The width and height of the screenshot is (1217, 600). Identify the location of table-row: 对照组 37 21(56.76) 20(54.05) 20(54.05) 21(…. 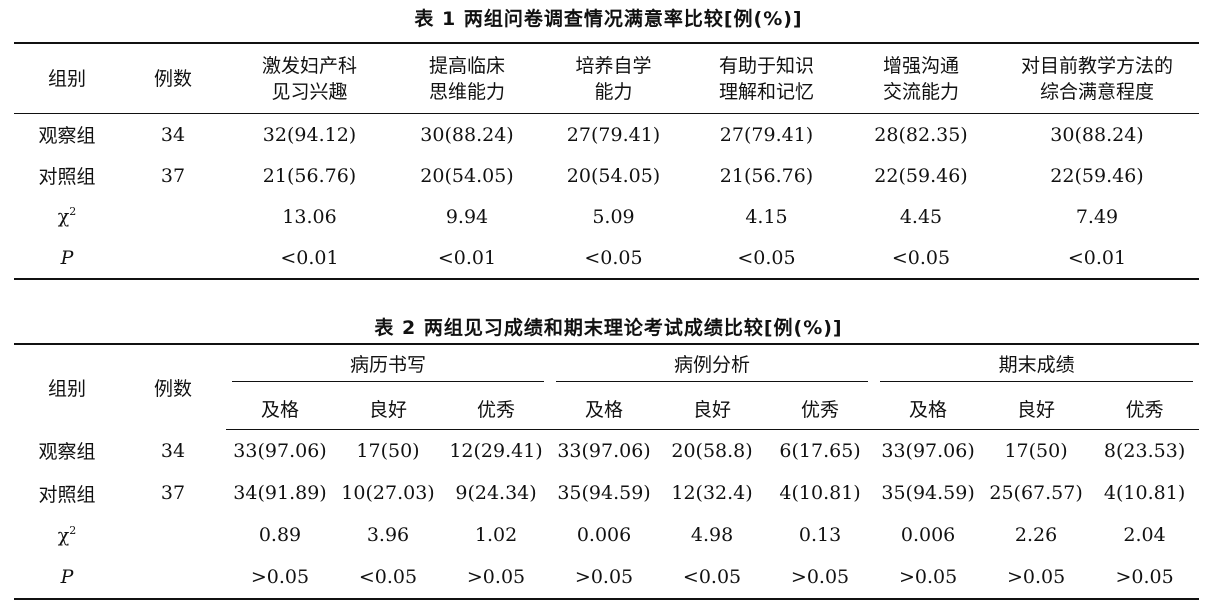
(606, 175).